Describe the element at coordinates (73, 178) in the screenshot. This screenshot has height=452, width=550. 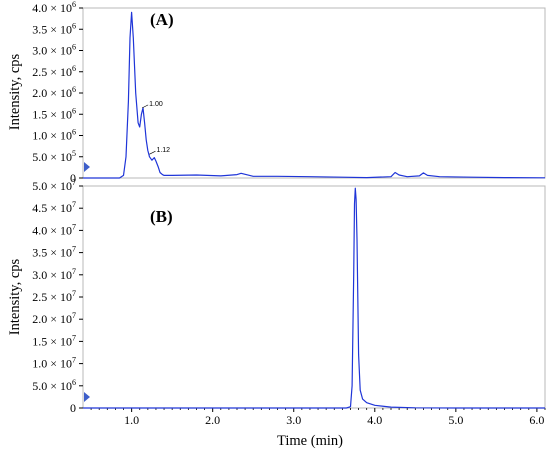
I see `panel-a-y-tick-label: 0` at that location.